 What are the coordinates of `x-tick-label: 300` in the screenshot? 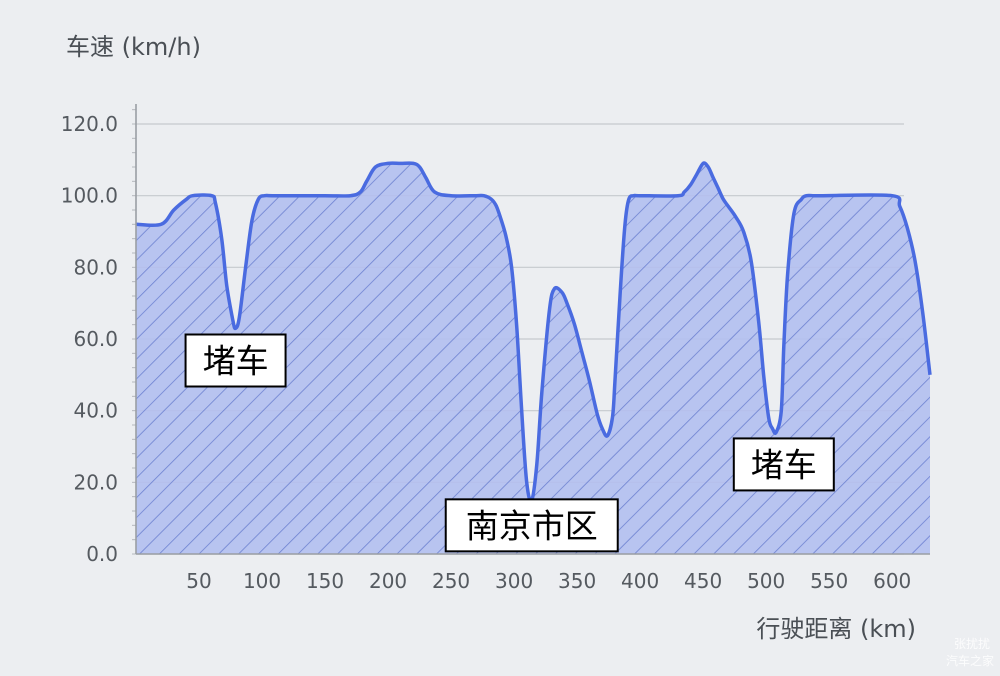 It's located at (514, 581).